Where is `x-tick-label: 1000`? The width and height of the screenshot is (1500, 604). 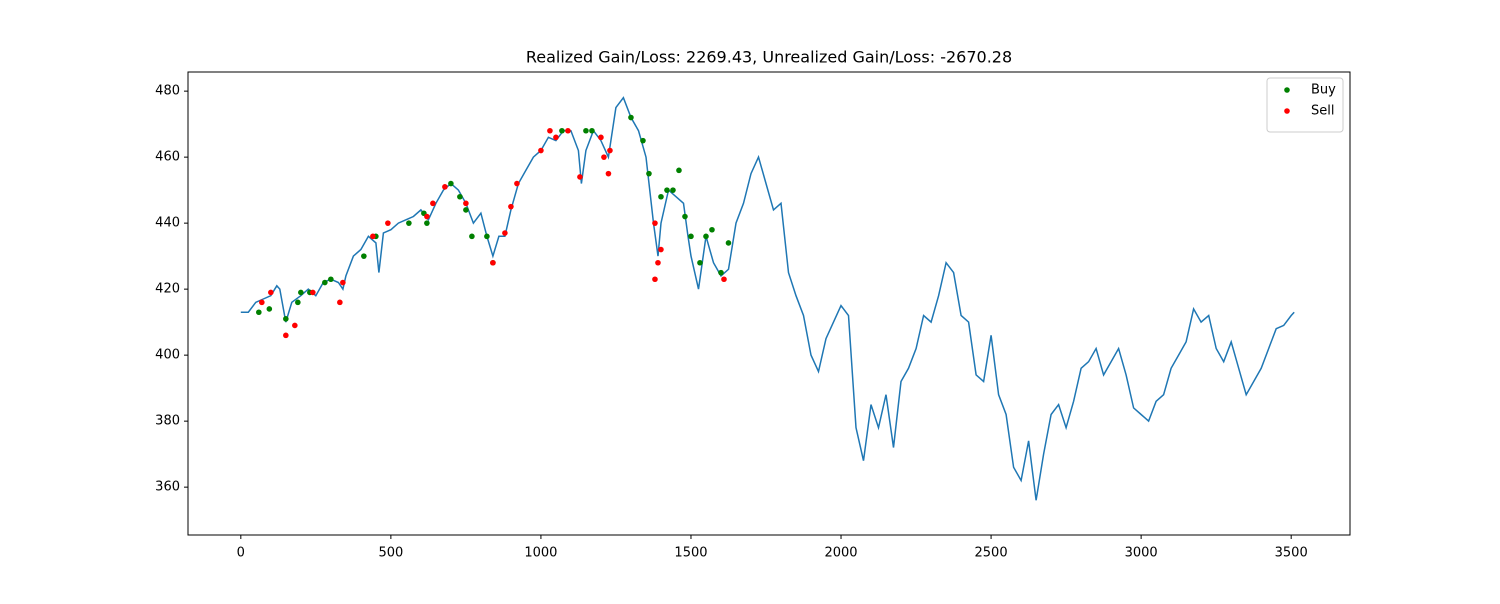
x-tick-label: 1000 is located at coordinates (540, 553).